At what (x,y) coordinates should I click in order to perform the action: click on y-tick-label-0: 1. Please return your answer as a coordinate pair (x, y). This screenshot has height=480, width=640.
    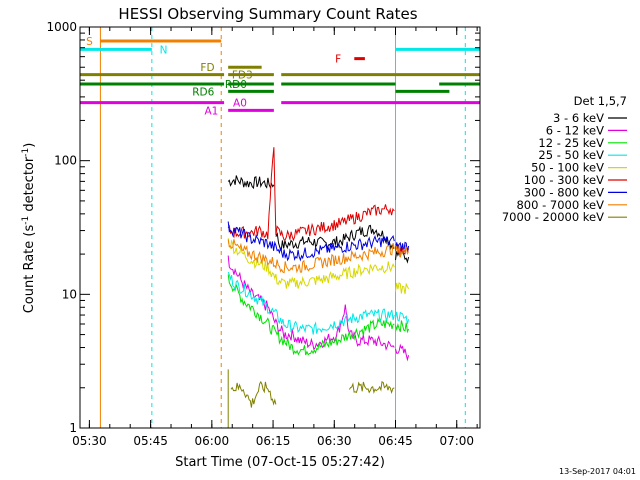
    Looking at the image, I should click on (73, 428).